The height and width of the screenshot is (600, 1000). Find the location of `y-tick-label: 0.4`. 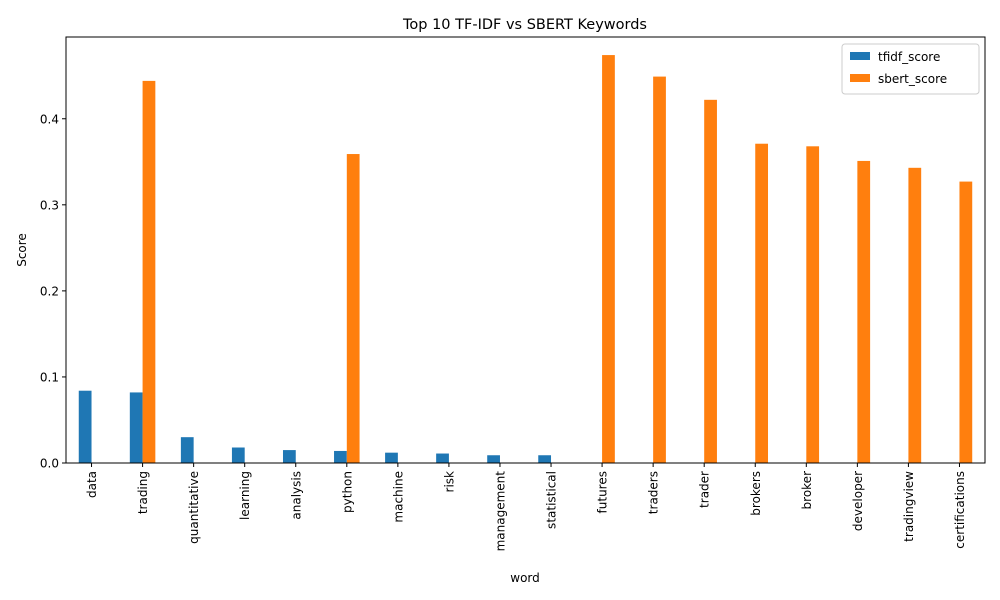

y-tick-label: 0.4 is located at coordinates (49, 119).